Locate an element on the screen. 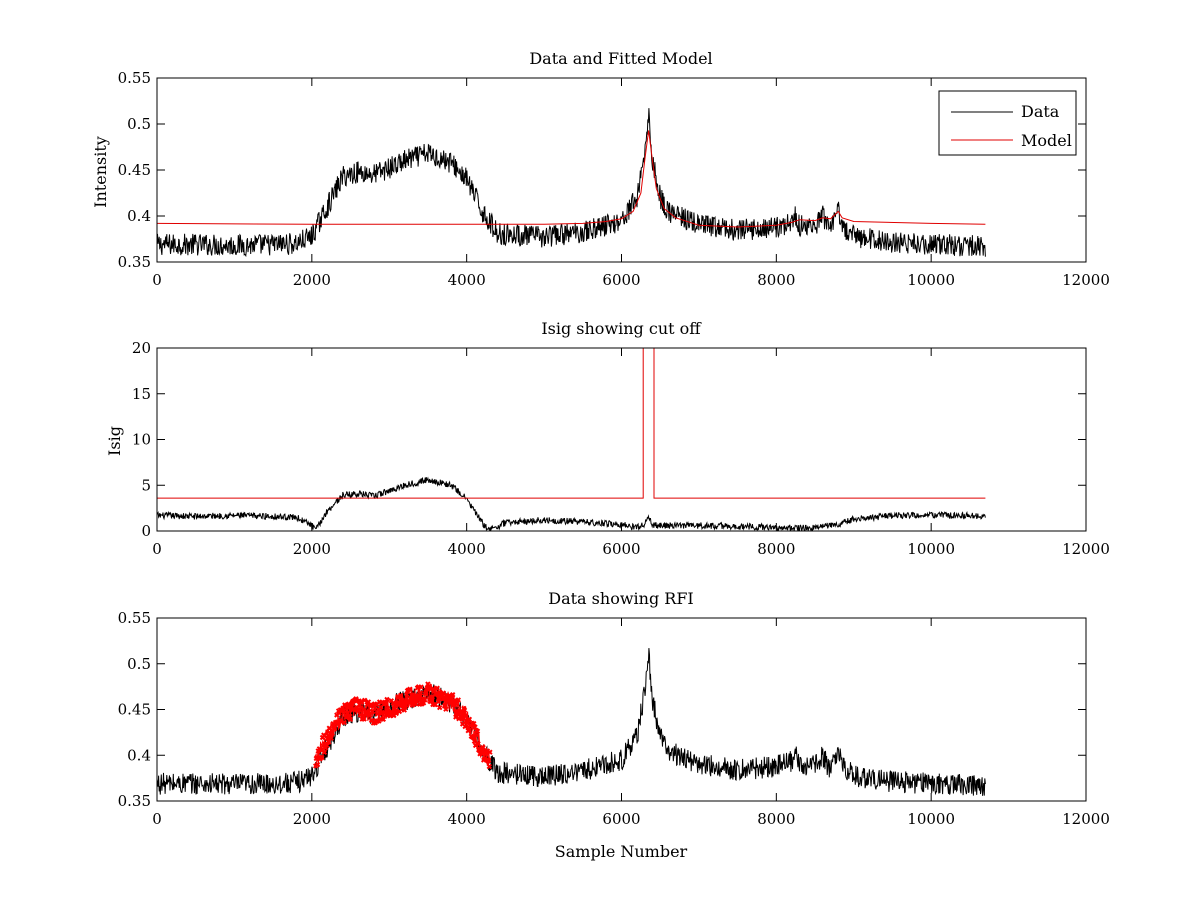 The width and height of the screenshot is (1200, 900). y-tick-label: 0 is located at coordinates (146, 531).